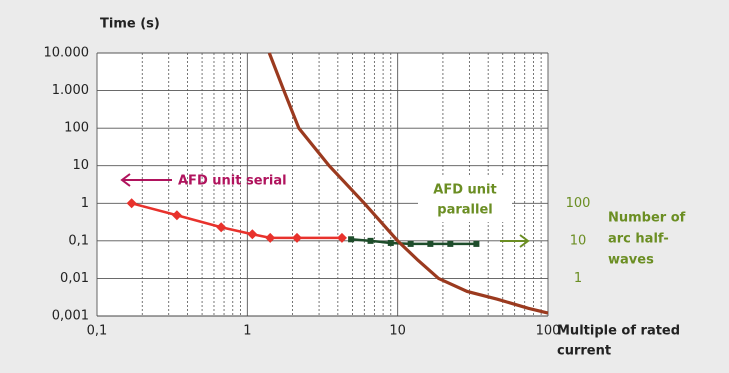  Describe the element at coordinates (464, 210) in the screenshot. I see `annotation: parallel` at that location.